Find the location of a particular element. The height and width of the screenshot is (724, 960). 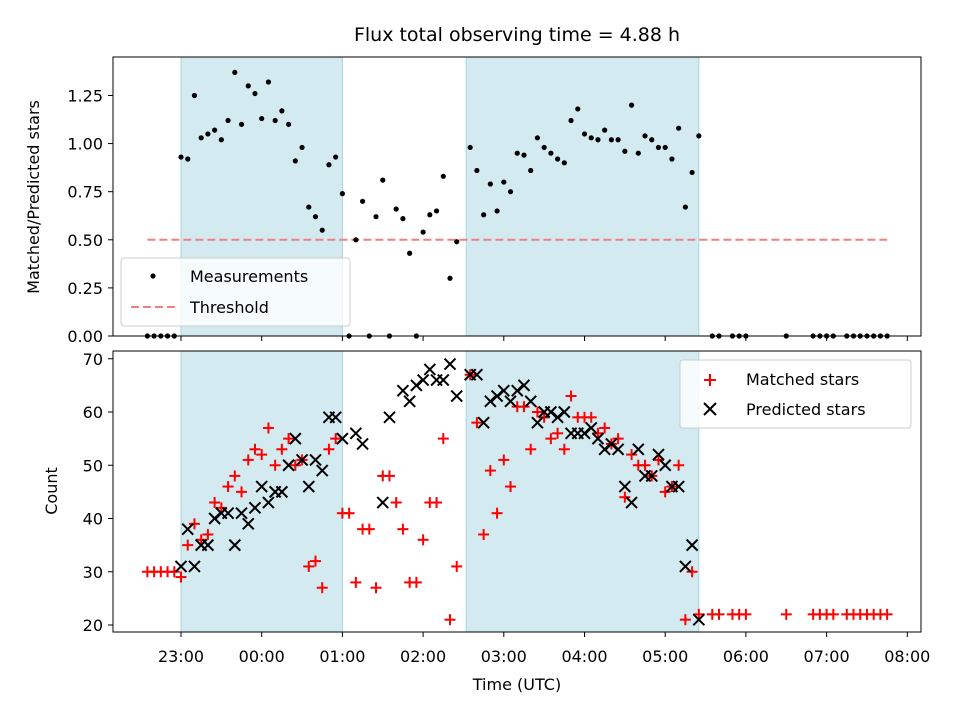

bottom-legend: Matched stars Predicted stars is located at coordinates (795, 394).